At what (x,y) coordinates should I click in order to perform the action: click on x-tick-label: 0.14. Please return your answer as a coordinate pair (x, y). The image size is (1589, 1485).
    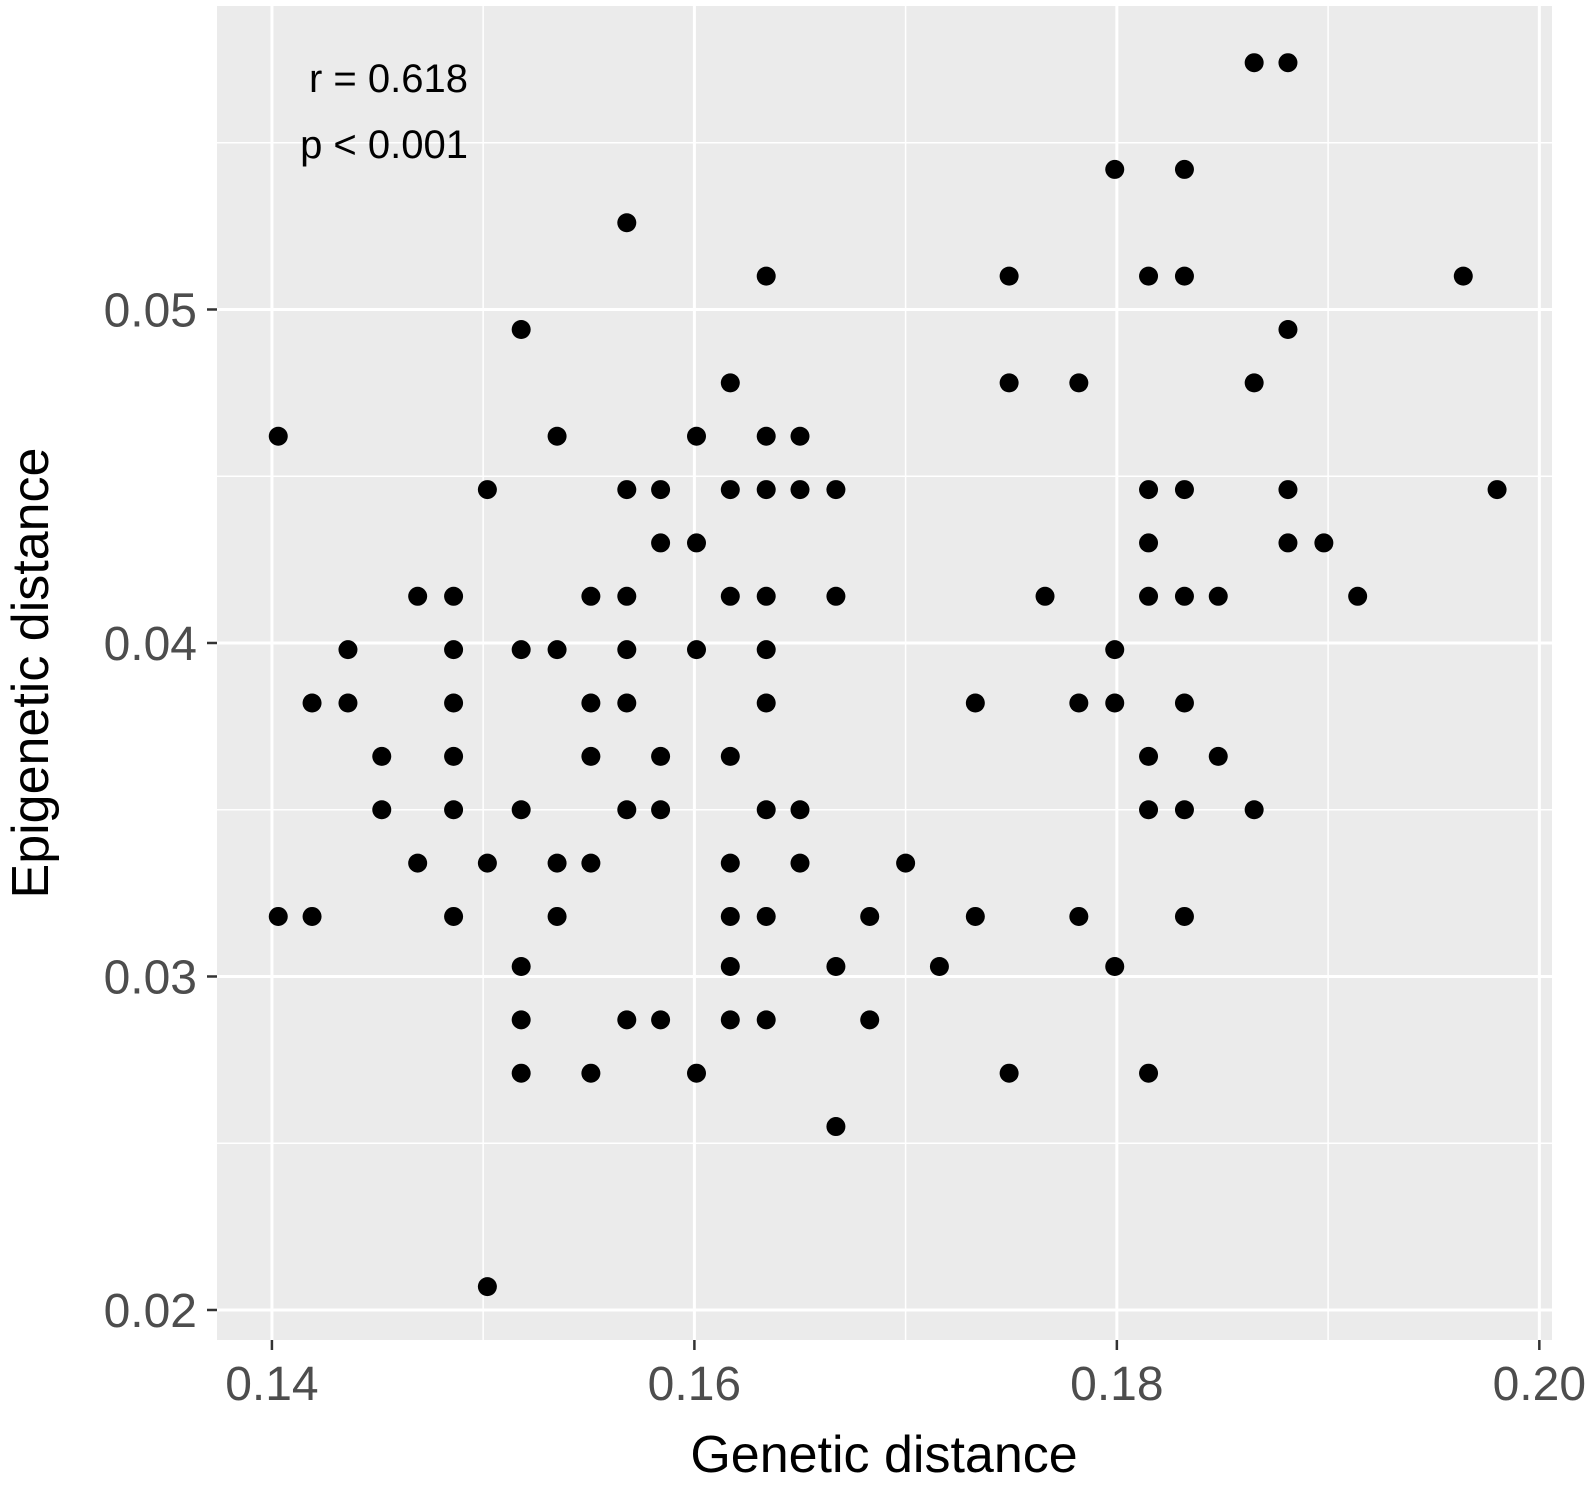
    Looking at the image, I should click on (271, 1384).